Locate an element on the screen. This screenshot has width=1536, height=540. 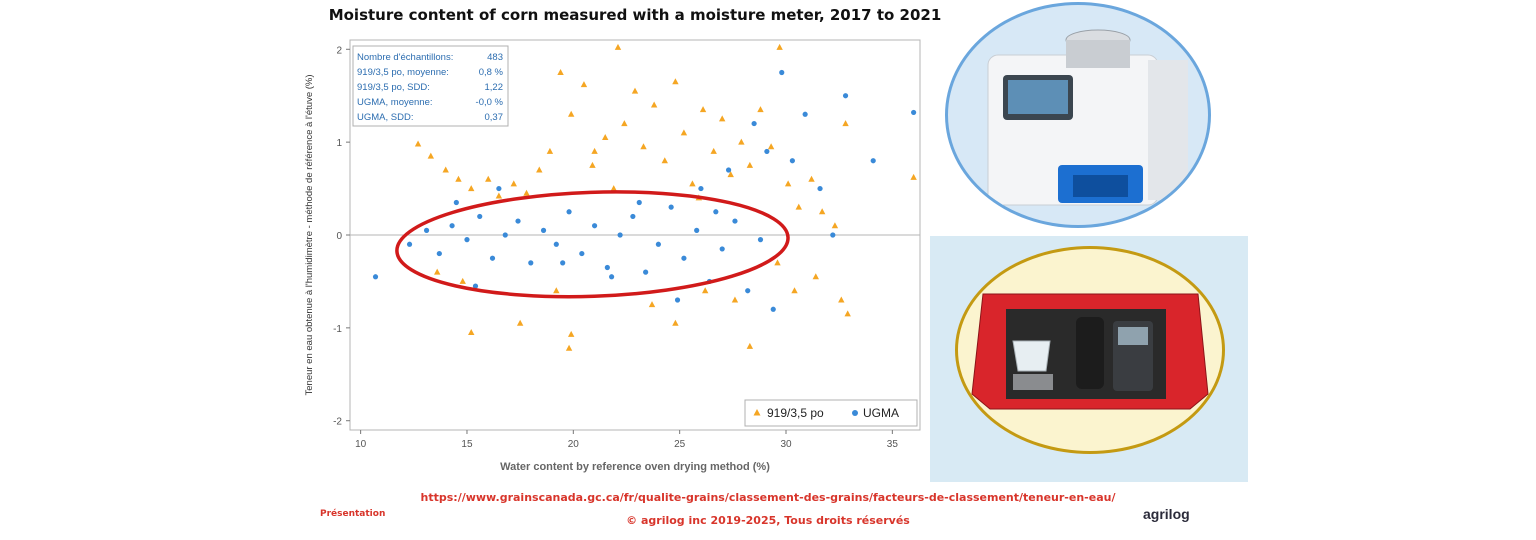
brand-logo: agrilog is located at coordinates (1166, 514).